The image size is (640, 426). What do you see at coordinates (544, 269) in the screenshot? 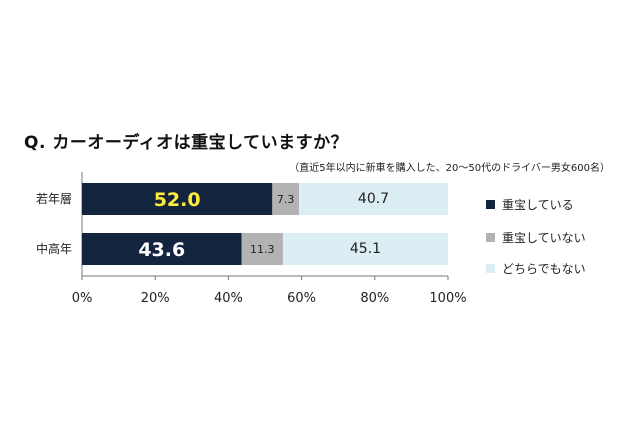
I see `legend-label: どちらでもない` at bounding box center [544, 269].